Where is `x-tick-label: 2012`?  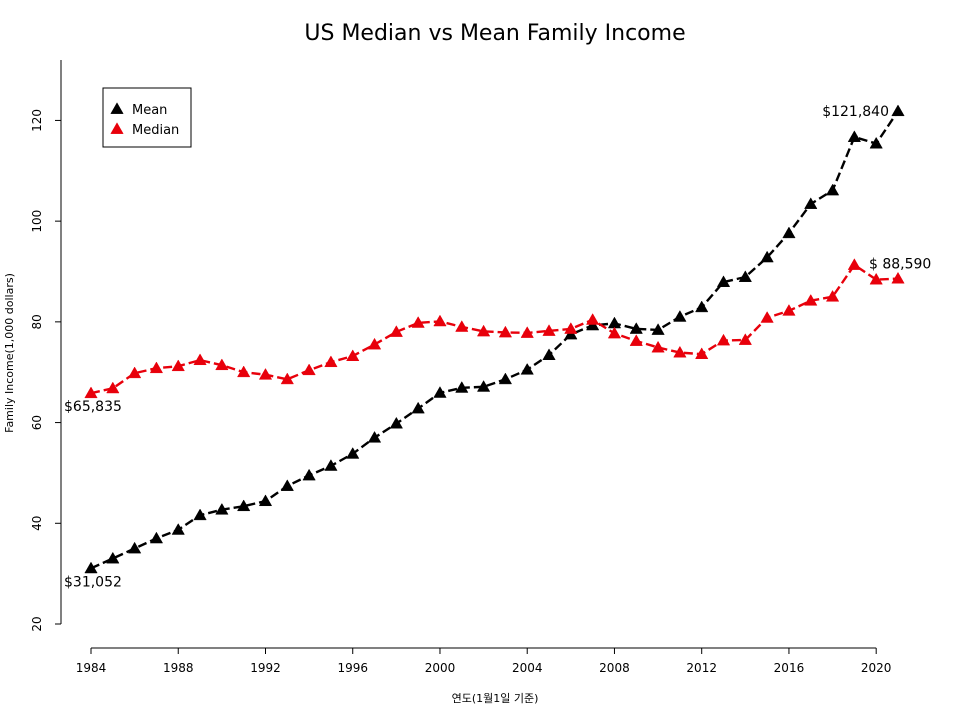
x-tick-label: 2012 is located at coordinates (701, 668).